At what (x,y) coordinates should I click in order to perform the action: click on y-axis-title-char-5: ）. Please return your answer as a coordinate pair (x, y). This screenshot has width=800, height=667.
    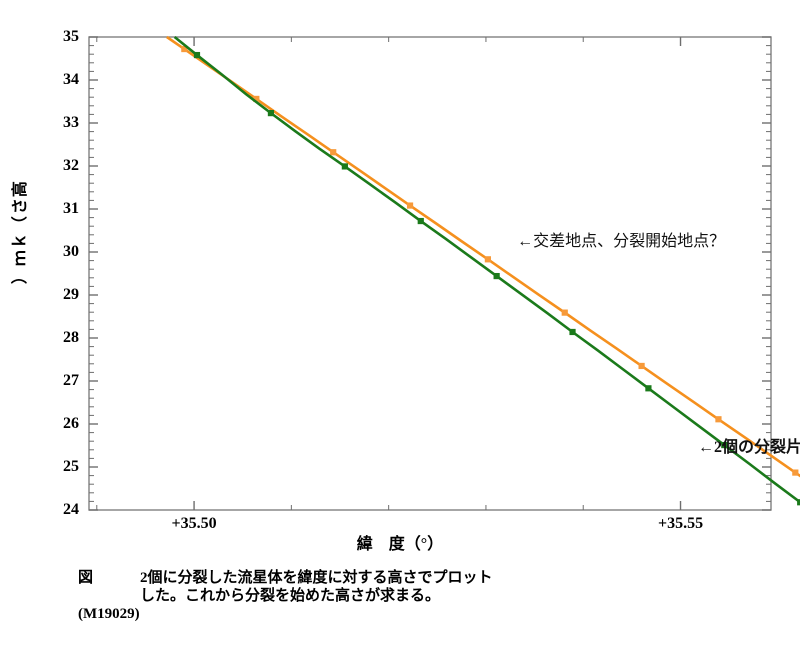
    Looking at the image, I should click on (20, 275).